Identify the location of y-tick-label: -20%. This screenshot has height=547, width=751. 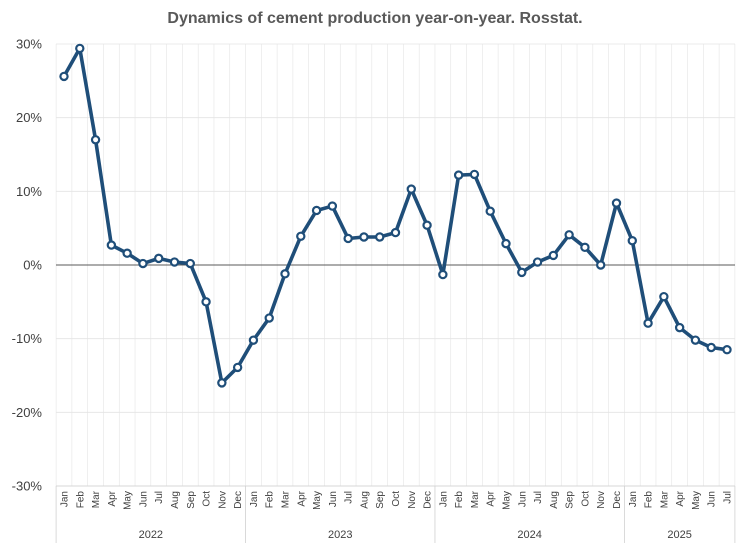
(27, 412).